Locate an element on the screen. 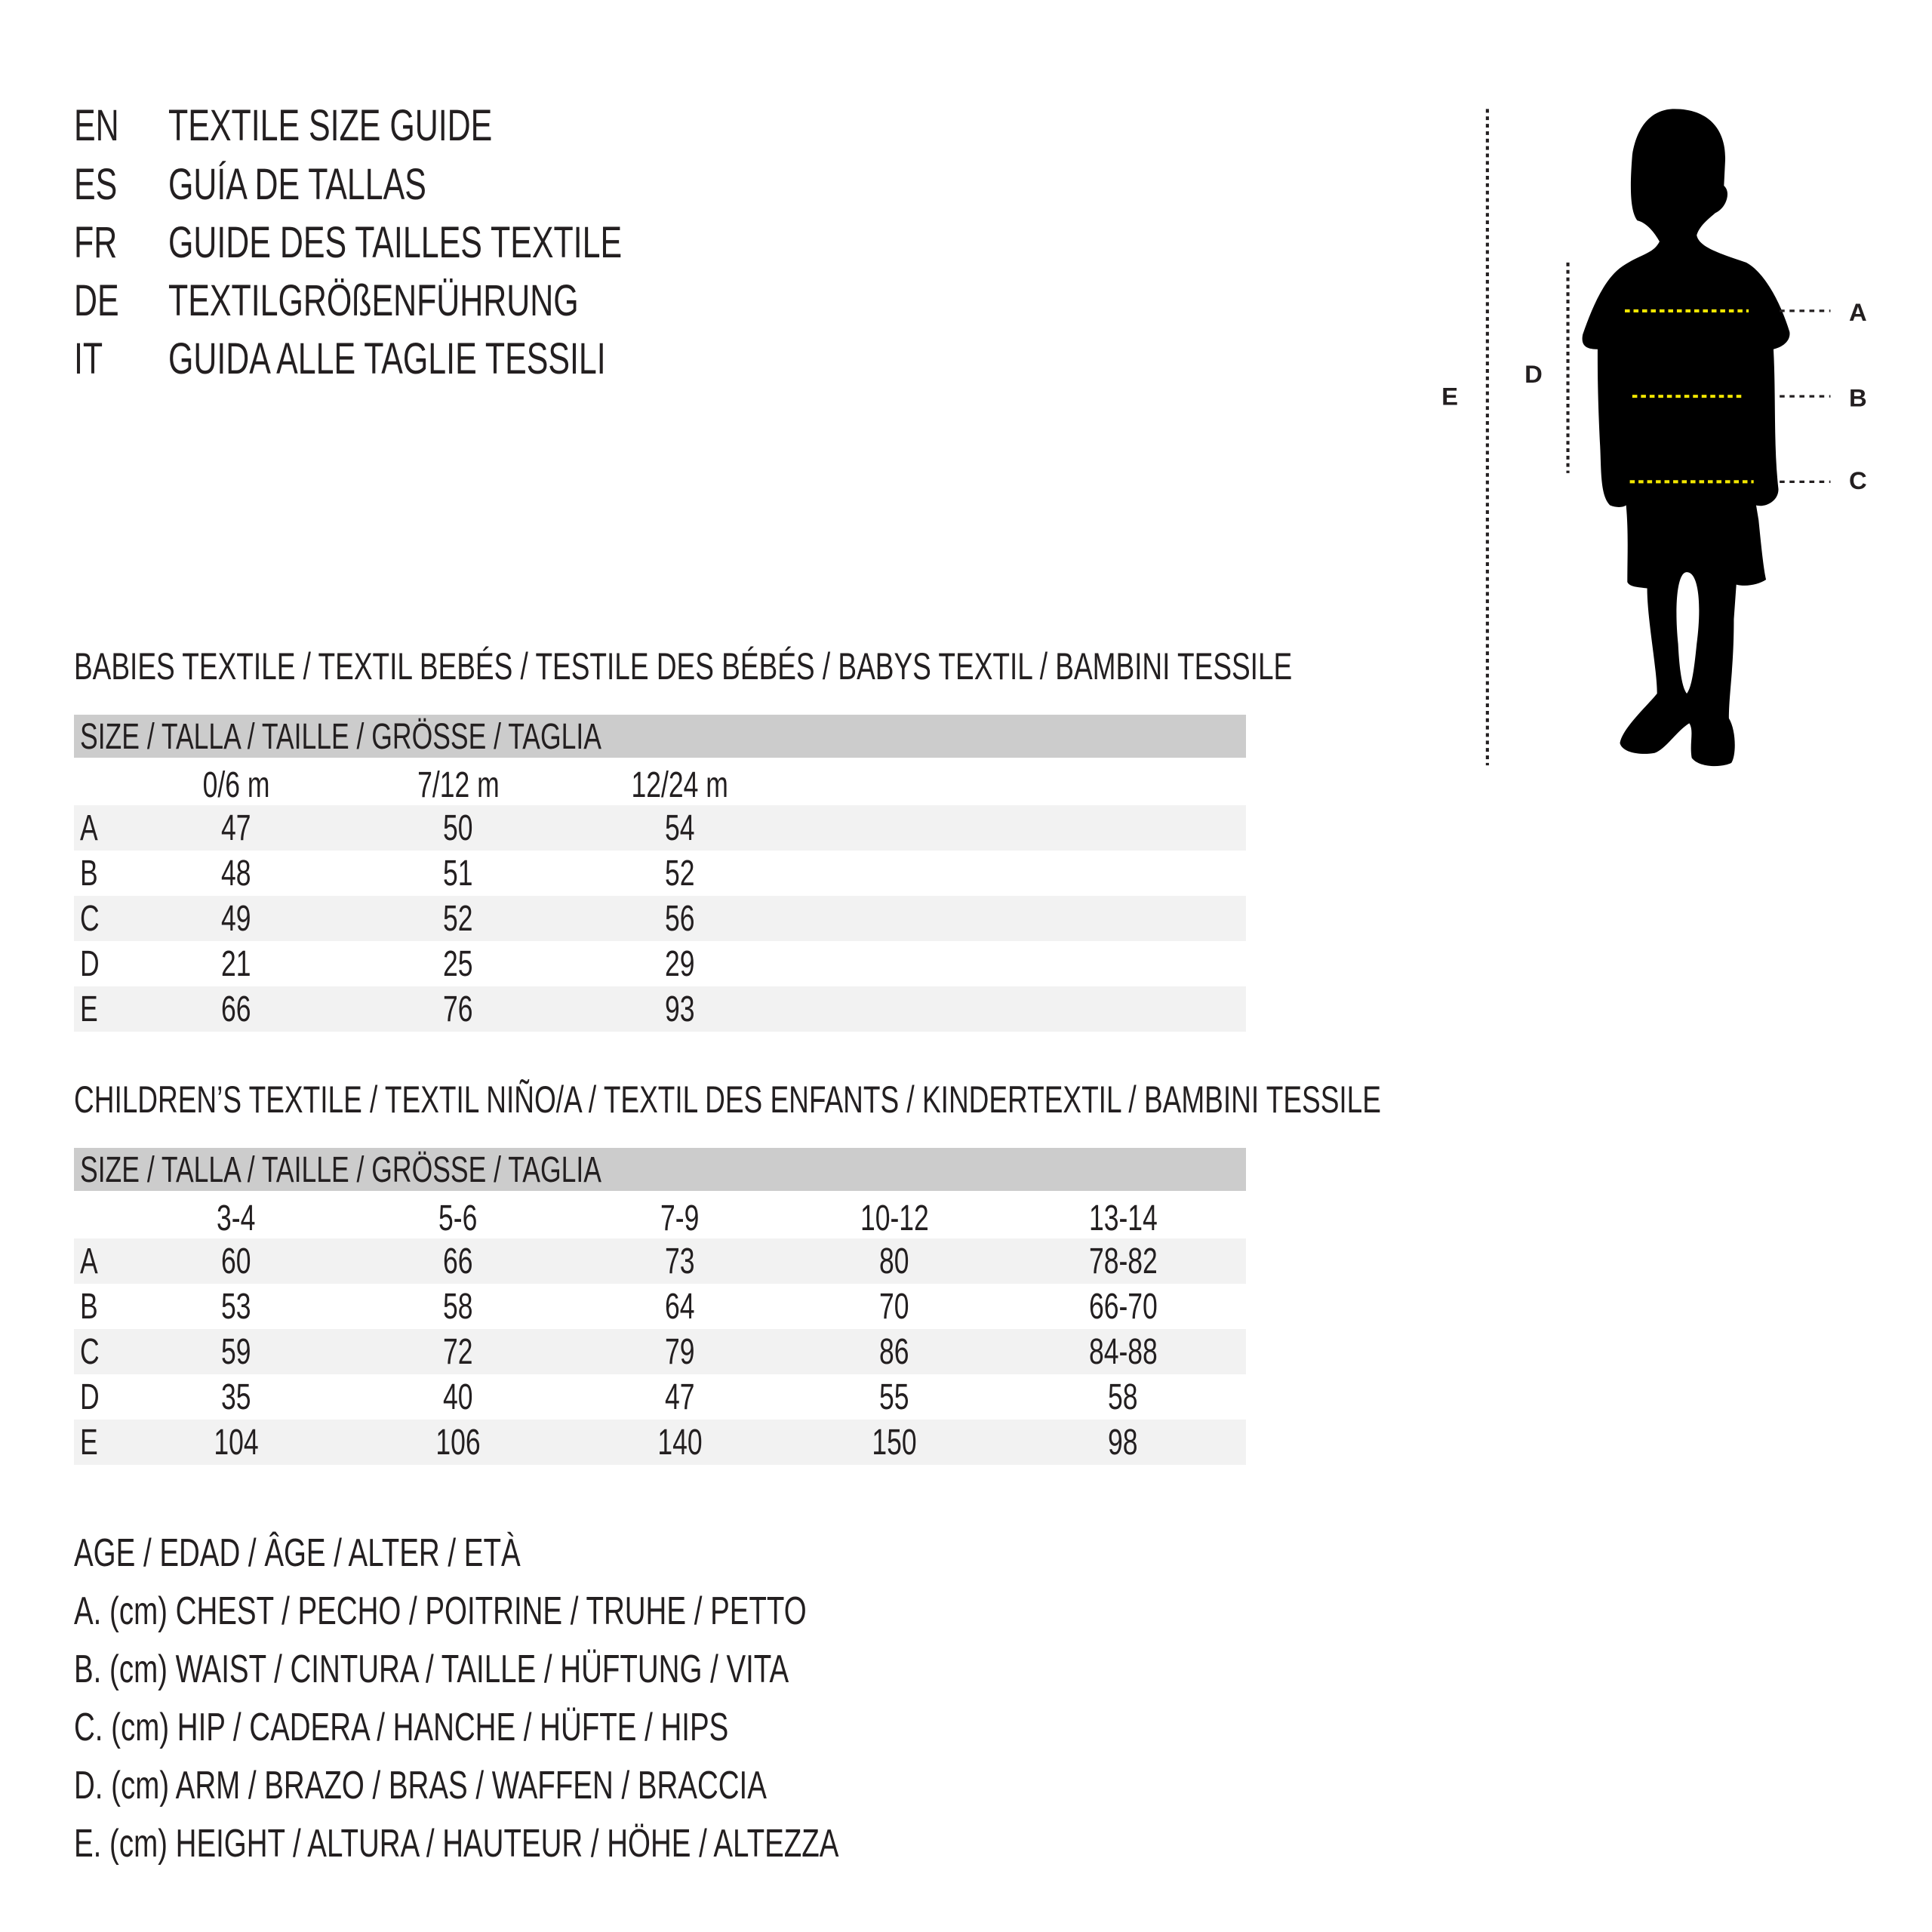 This screenshot has width=1932, height=1932. table-cell: 48 is located at coordinates (236, 874).